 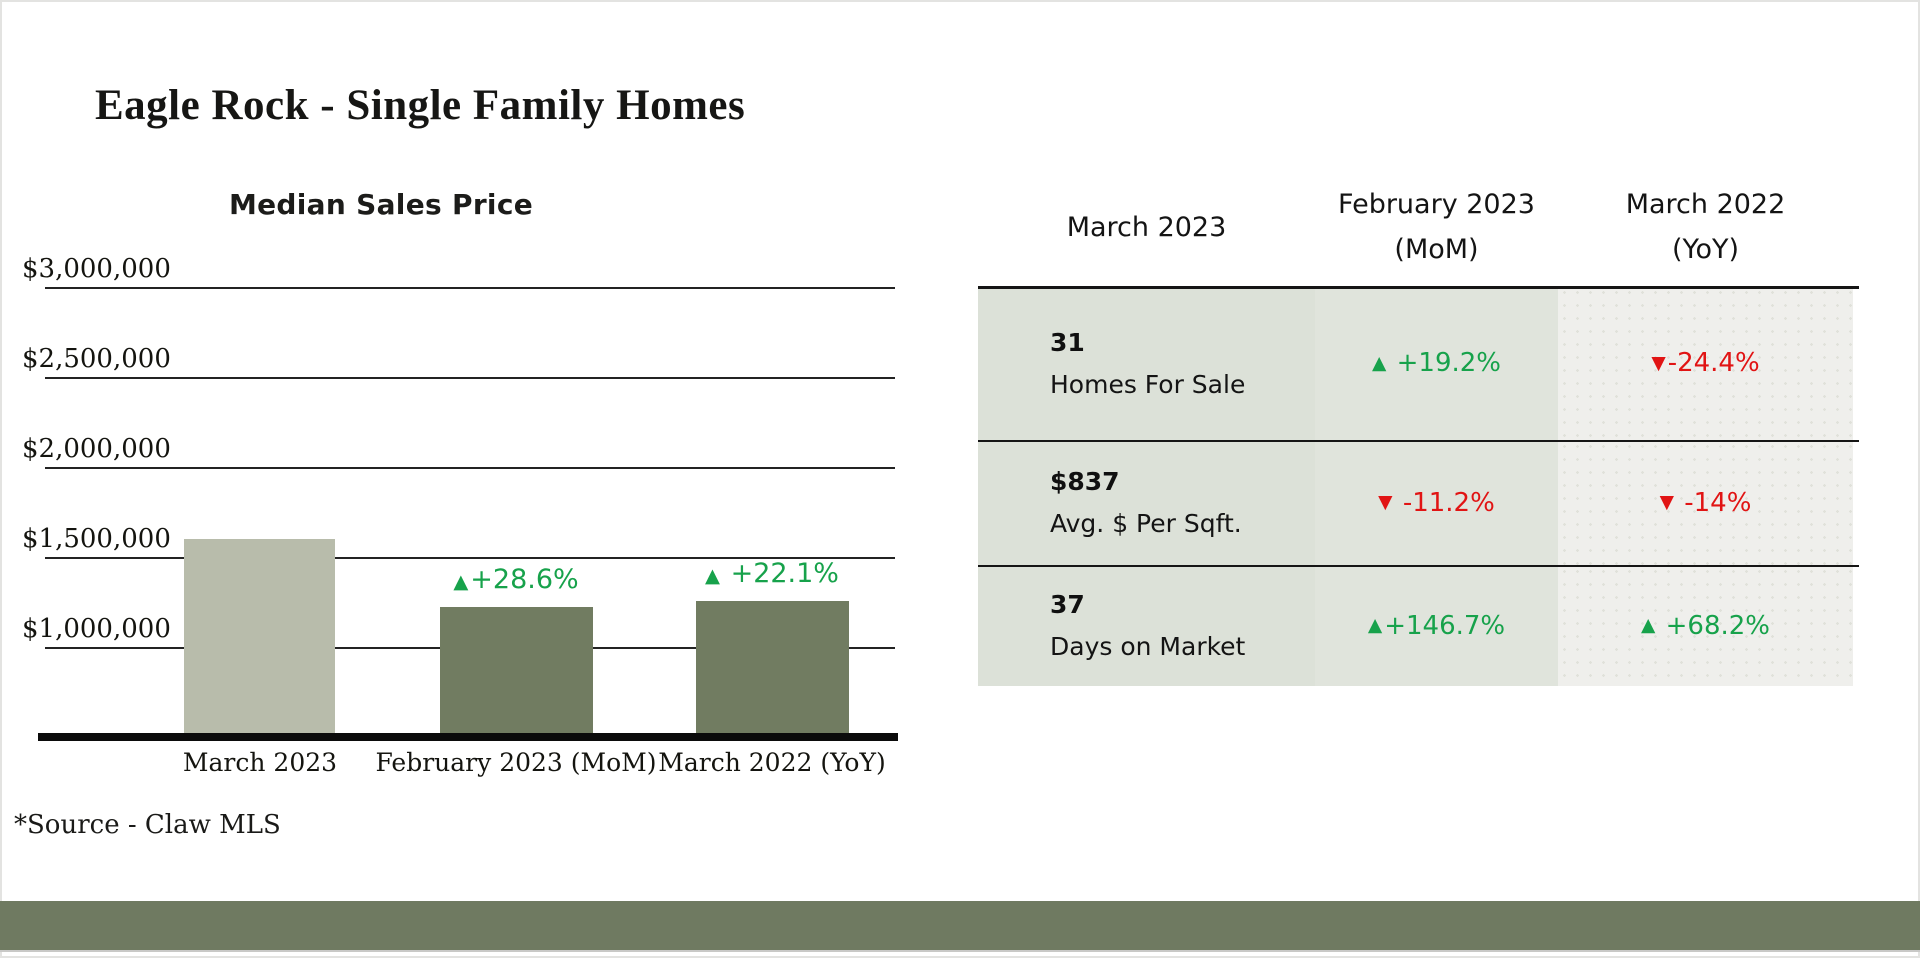 What do you see at coordinates (1705, 205) in the screenshot?
I see `header-line: March 2022` at bounding box center [1705, 205].